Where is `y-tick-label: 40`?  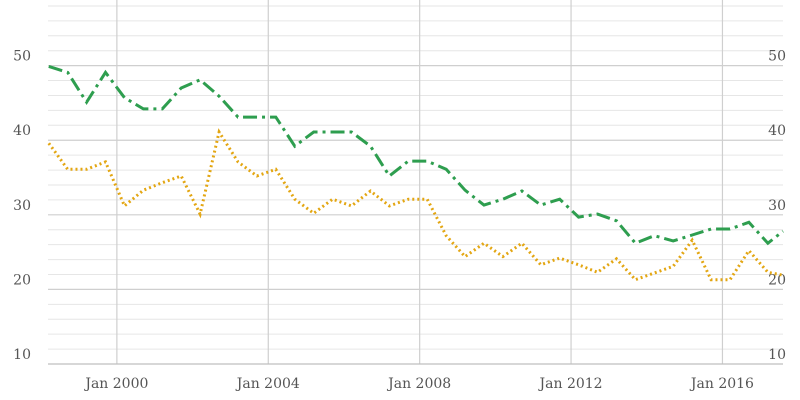
y-tick-label: 40 is located at coordinates (22, 131).